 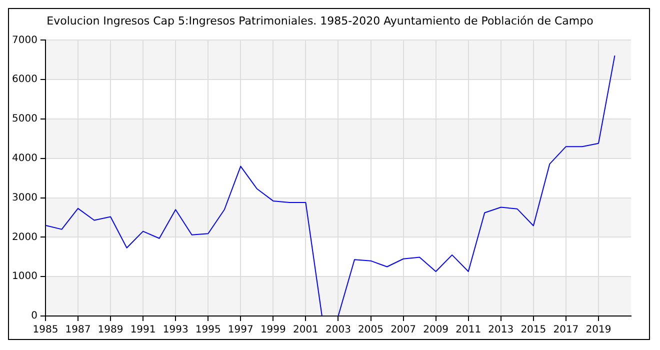 What do you see at coordinates (25, 119) in the screenshot?
I see `y-tick-label: 5000` at bounding box center [25, 119].